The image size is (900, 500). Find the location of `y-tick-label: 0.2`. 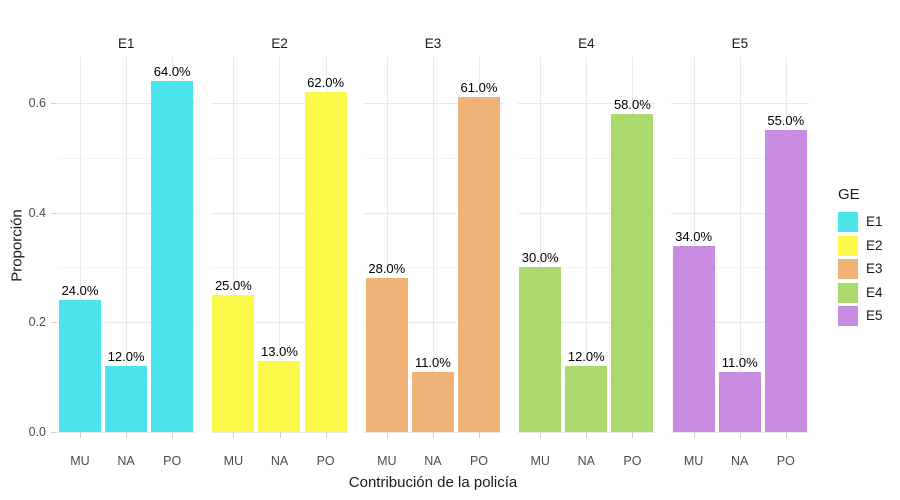

y-tick-label: 0.2 is located at coordinates (37, 322).